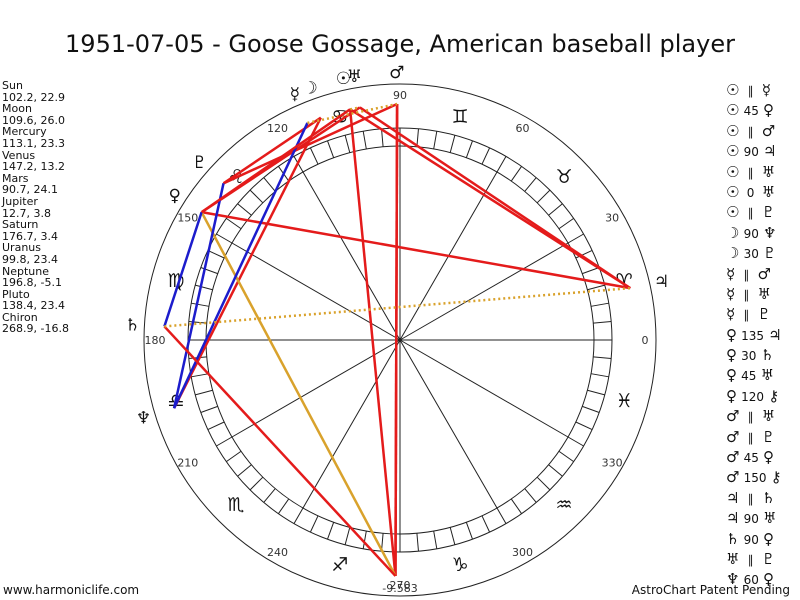 This screenshot has width=800, height=600. What do you see at coordinates (763, 579) in the screenshot?
I see `aspect-row: ♆ 60 ♀` at bounding box center [763, 579].